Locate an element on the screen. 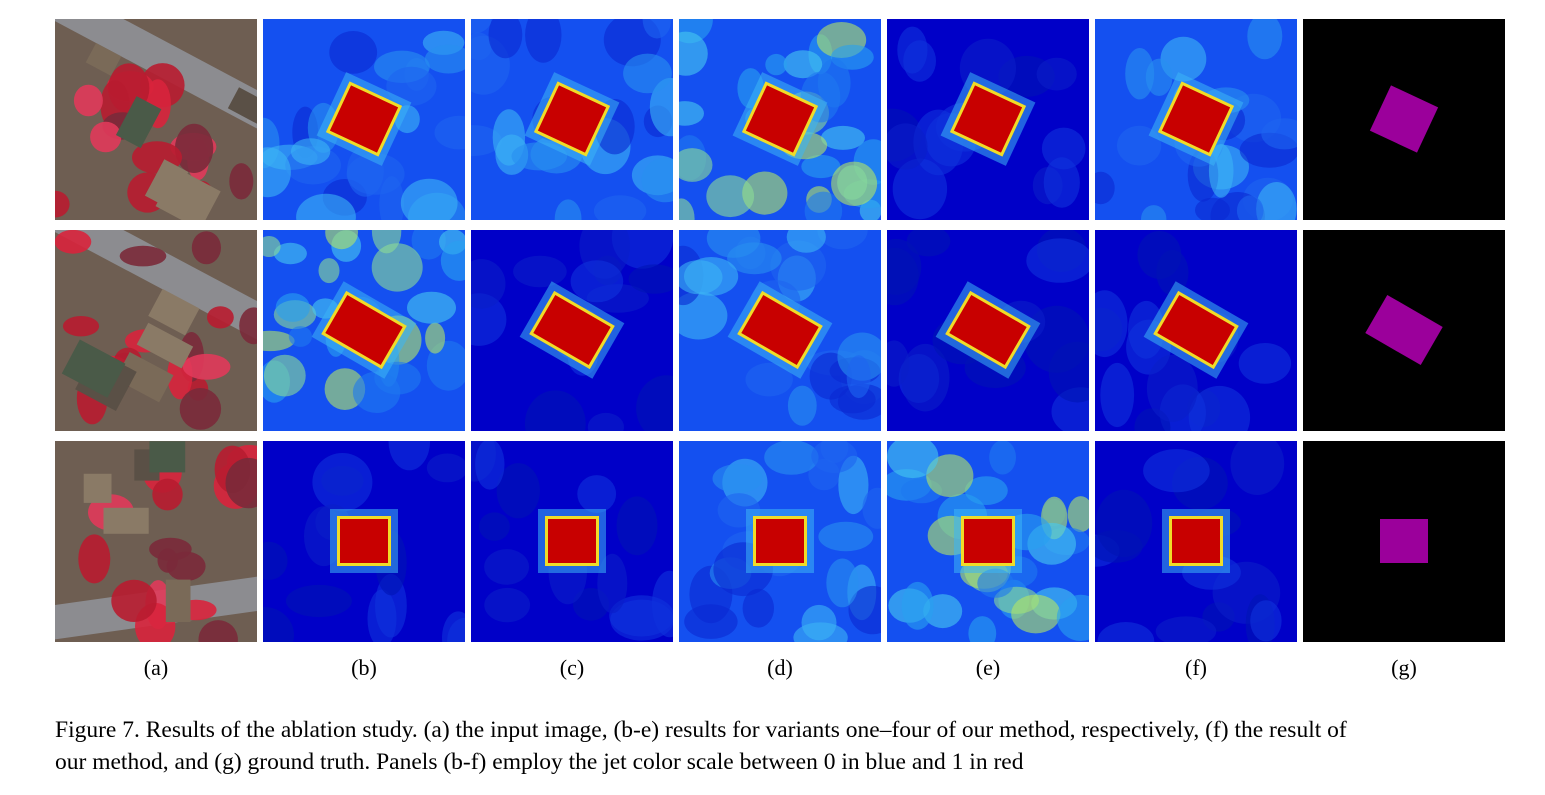 The width and height of the screenshot is (1545, 795). panel-row2-a is located at coordinates (156, 330).